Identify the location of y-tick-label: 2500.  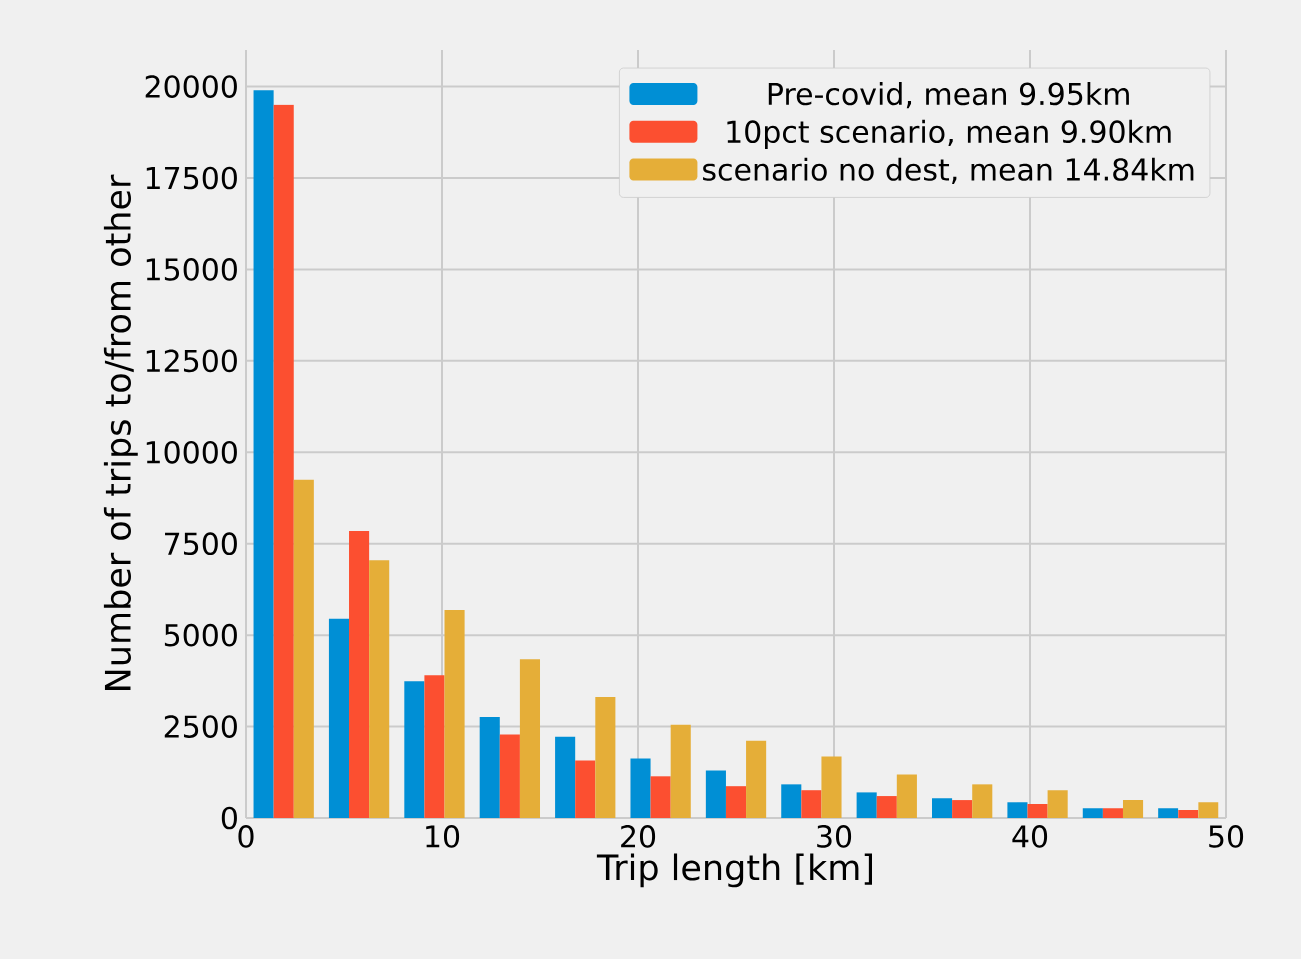
(200, 726).